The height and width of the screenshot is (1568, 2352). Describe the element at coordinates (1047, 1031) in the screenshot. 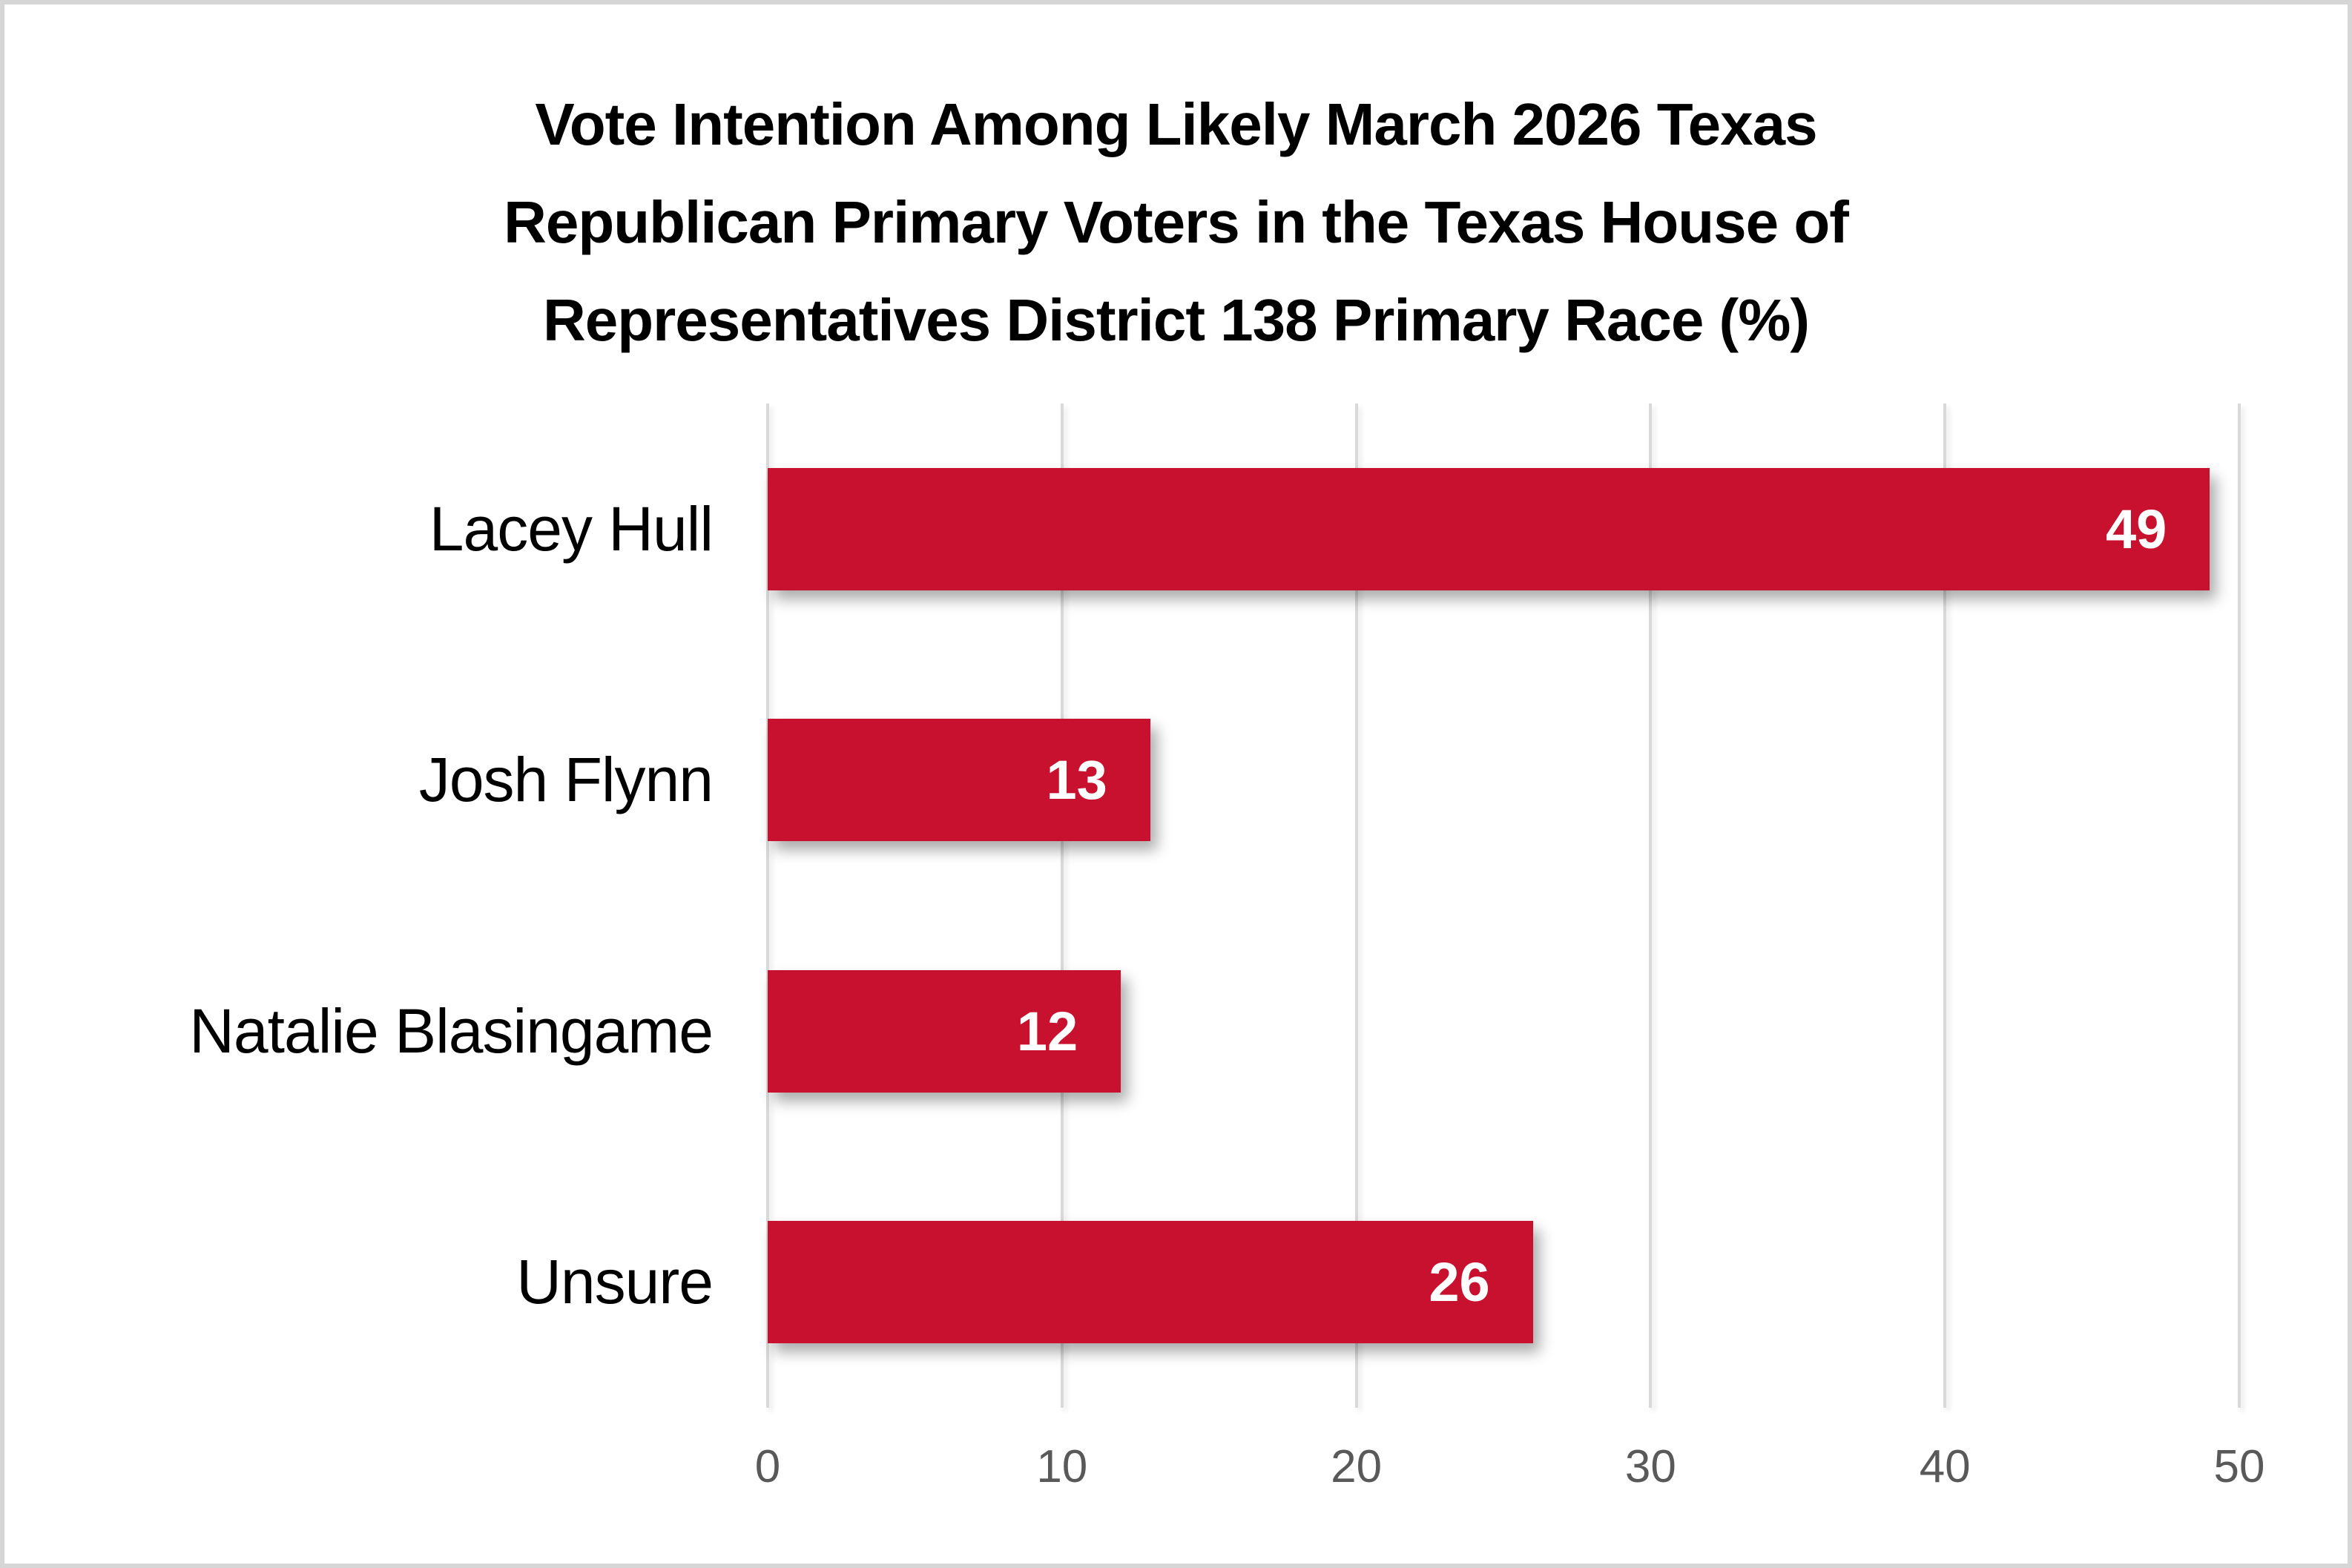

I see `bar-value-label: 12` at that location.